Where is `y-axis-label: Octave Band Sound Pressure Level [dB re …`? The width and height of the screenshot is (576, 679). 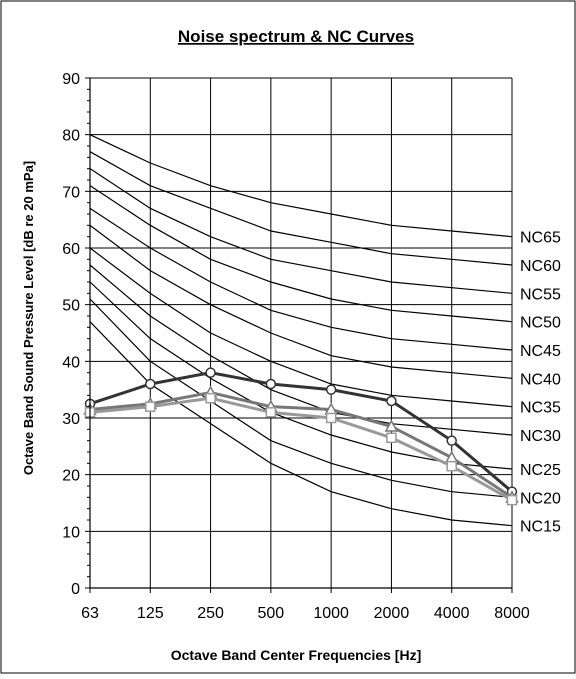 y-axis-label: Octave Band Sound Pressure Level [dB re … is located at coordinates (28, 318).